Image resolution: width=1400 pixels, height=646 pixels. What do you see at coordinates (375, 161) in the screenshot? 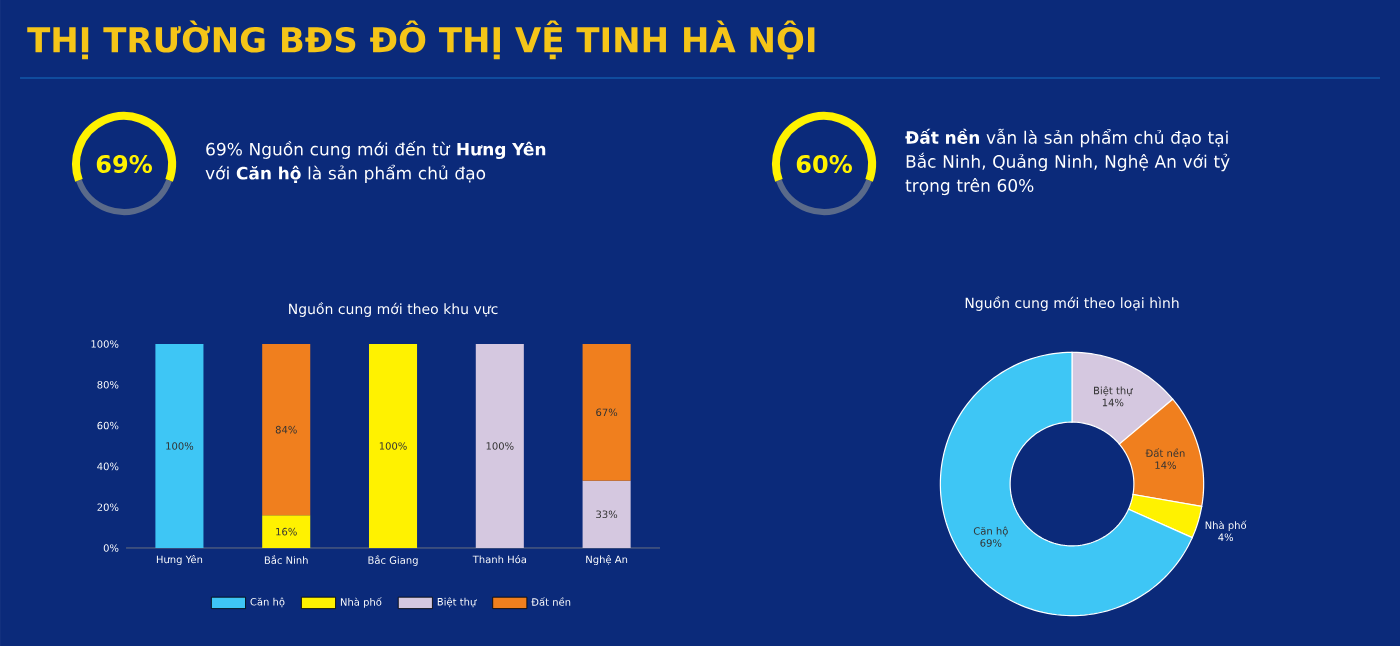
I see `text: 69% Nguồn cung mới đến từ Hưng Yên với Căn hộ là sản phẩm chủ đạo` at bounding box center [375, 161].